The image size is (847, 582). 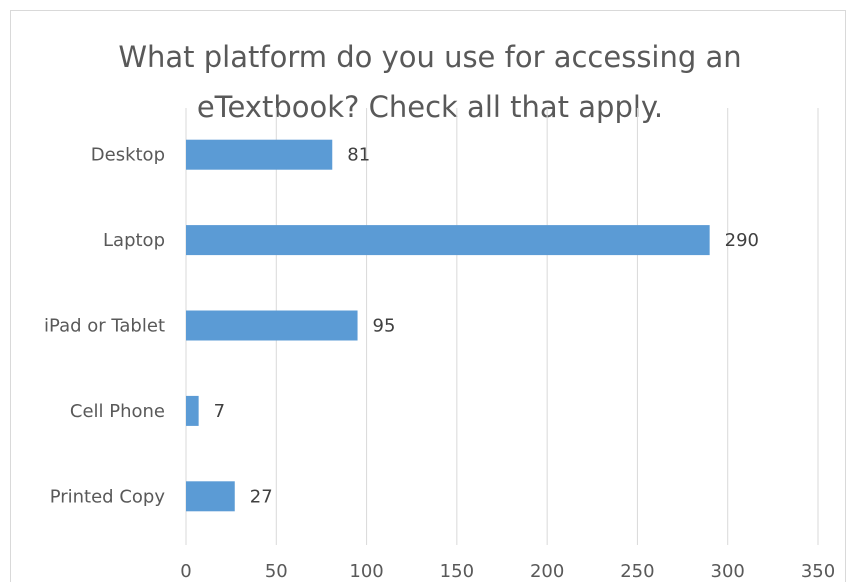 I want to click on data-label-desktop: 81, so click(x=358, y=155).